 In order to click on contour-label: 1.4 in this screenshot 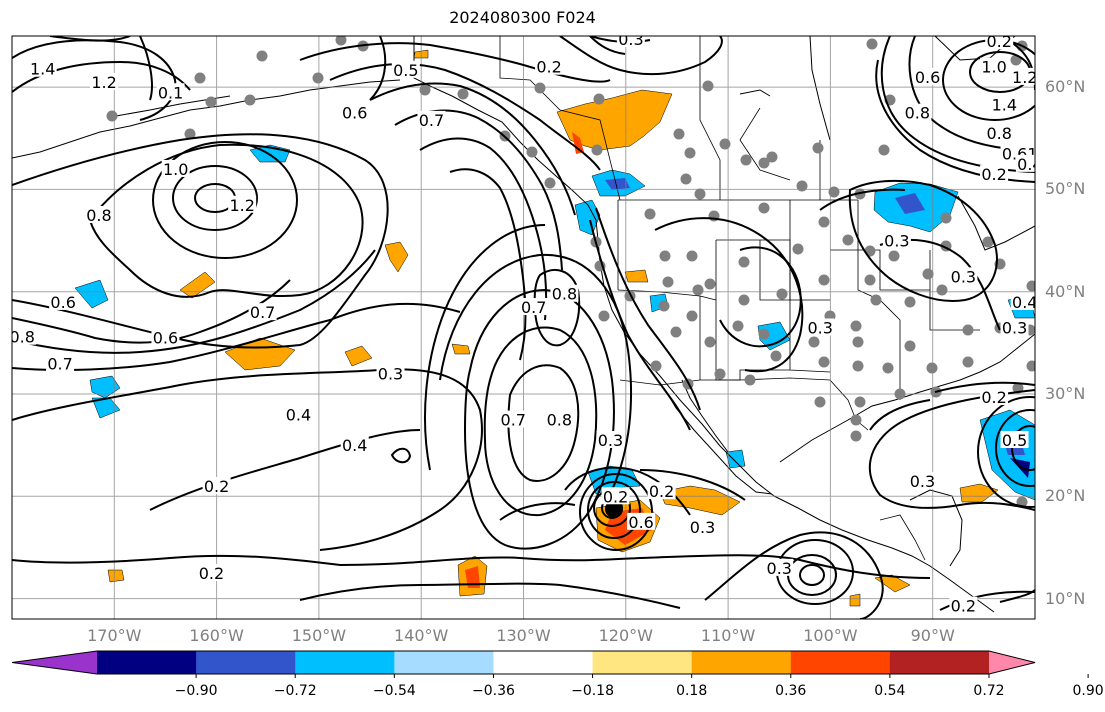, I will do `click(1004, 105)`.